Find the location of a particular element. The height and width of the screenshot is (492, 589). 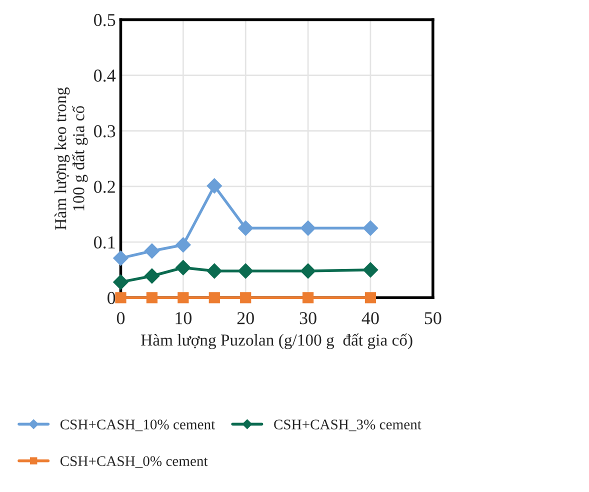

x-tick-label: 0 is located at coordinates (120, 318).